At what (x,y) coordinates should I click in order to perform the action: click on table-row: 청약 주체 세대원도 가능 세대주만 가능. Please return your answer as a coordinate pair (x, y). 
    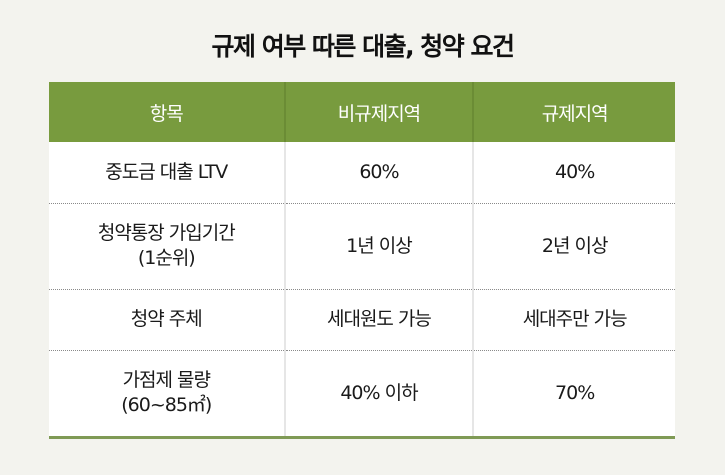
    Looking at the image, I should click on (362, 320).